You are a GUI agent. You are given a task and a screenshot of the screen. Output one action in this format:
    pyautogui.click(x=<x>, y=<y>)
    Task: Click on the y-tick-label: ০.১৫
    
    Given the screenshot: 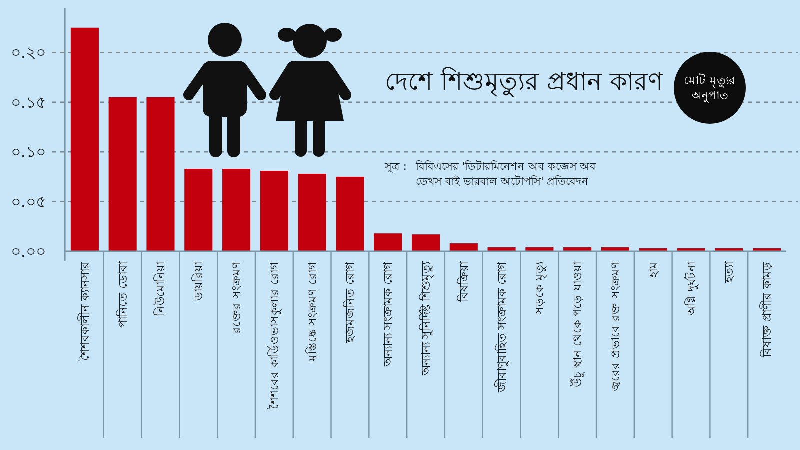 What is the action you would take?
    pyautogui.click(x=28, y=102)
    